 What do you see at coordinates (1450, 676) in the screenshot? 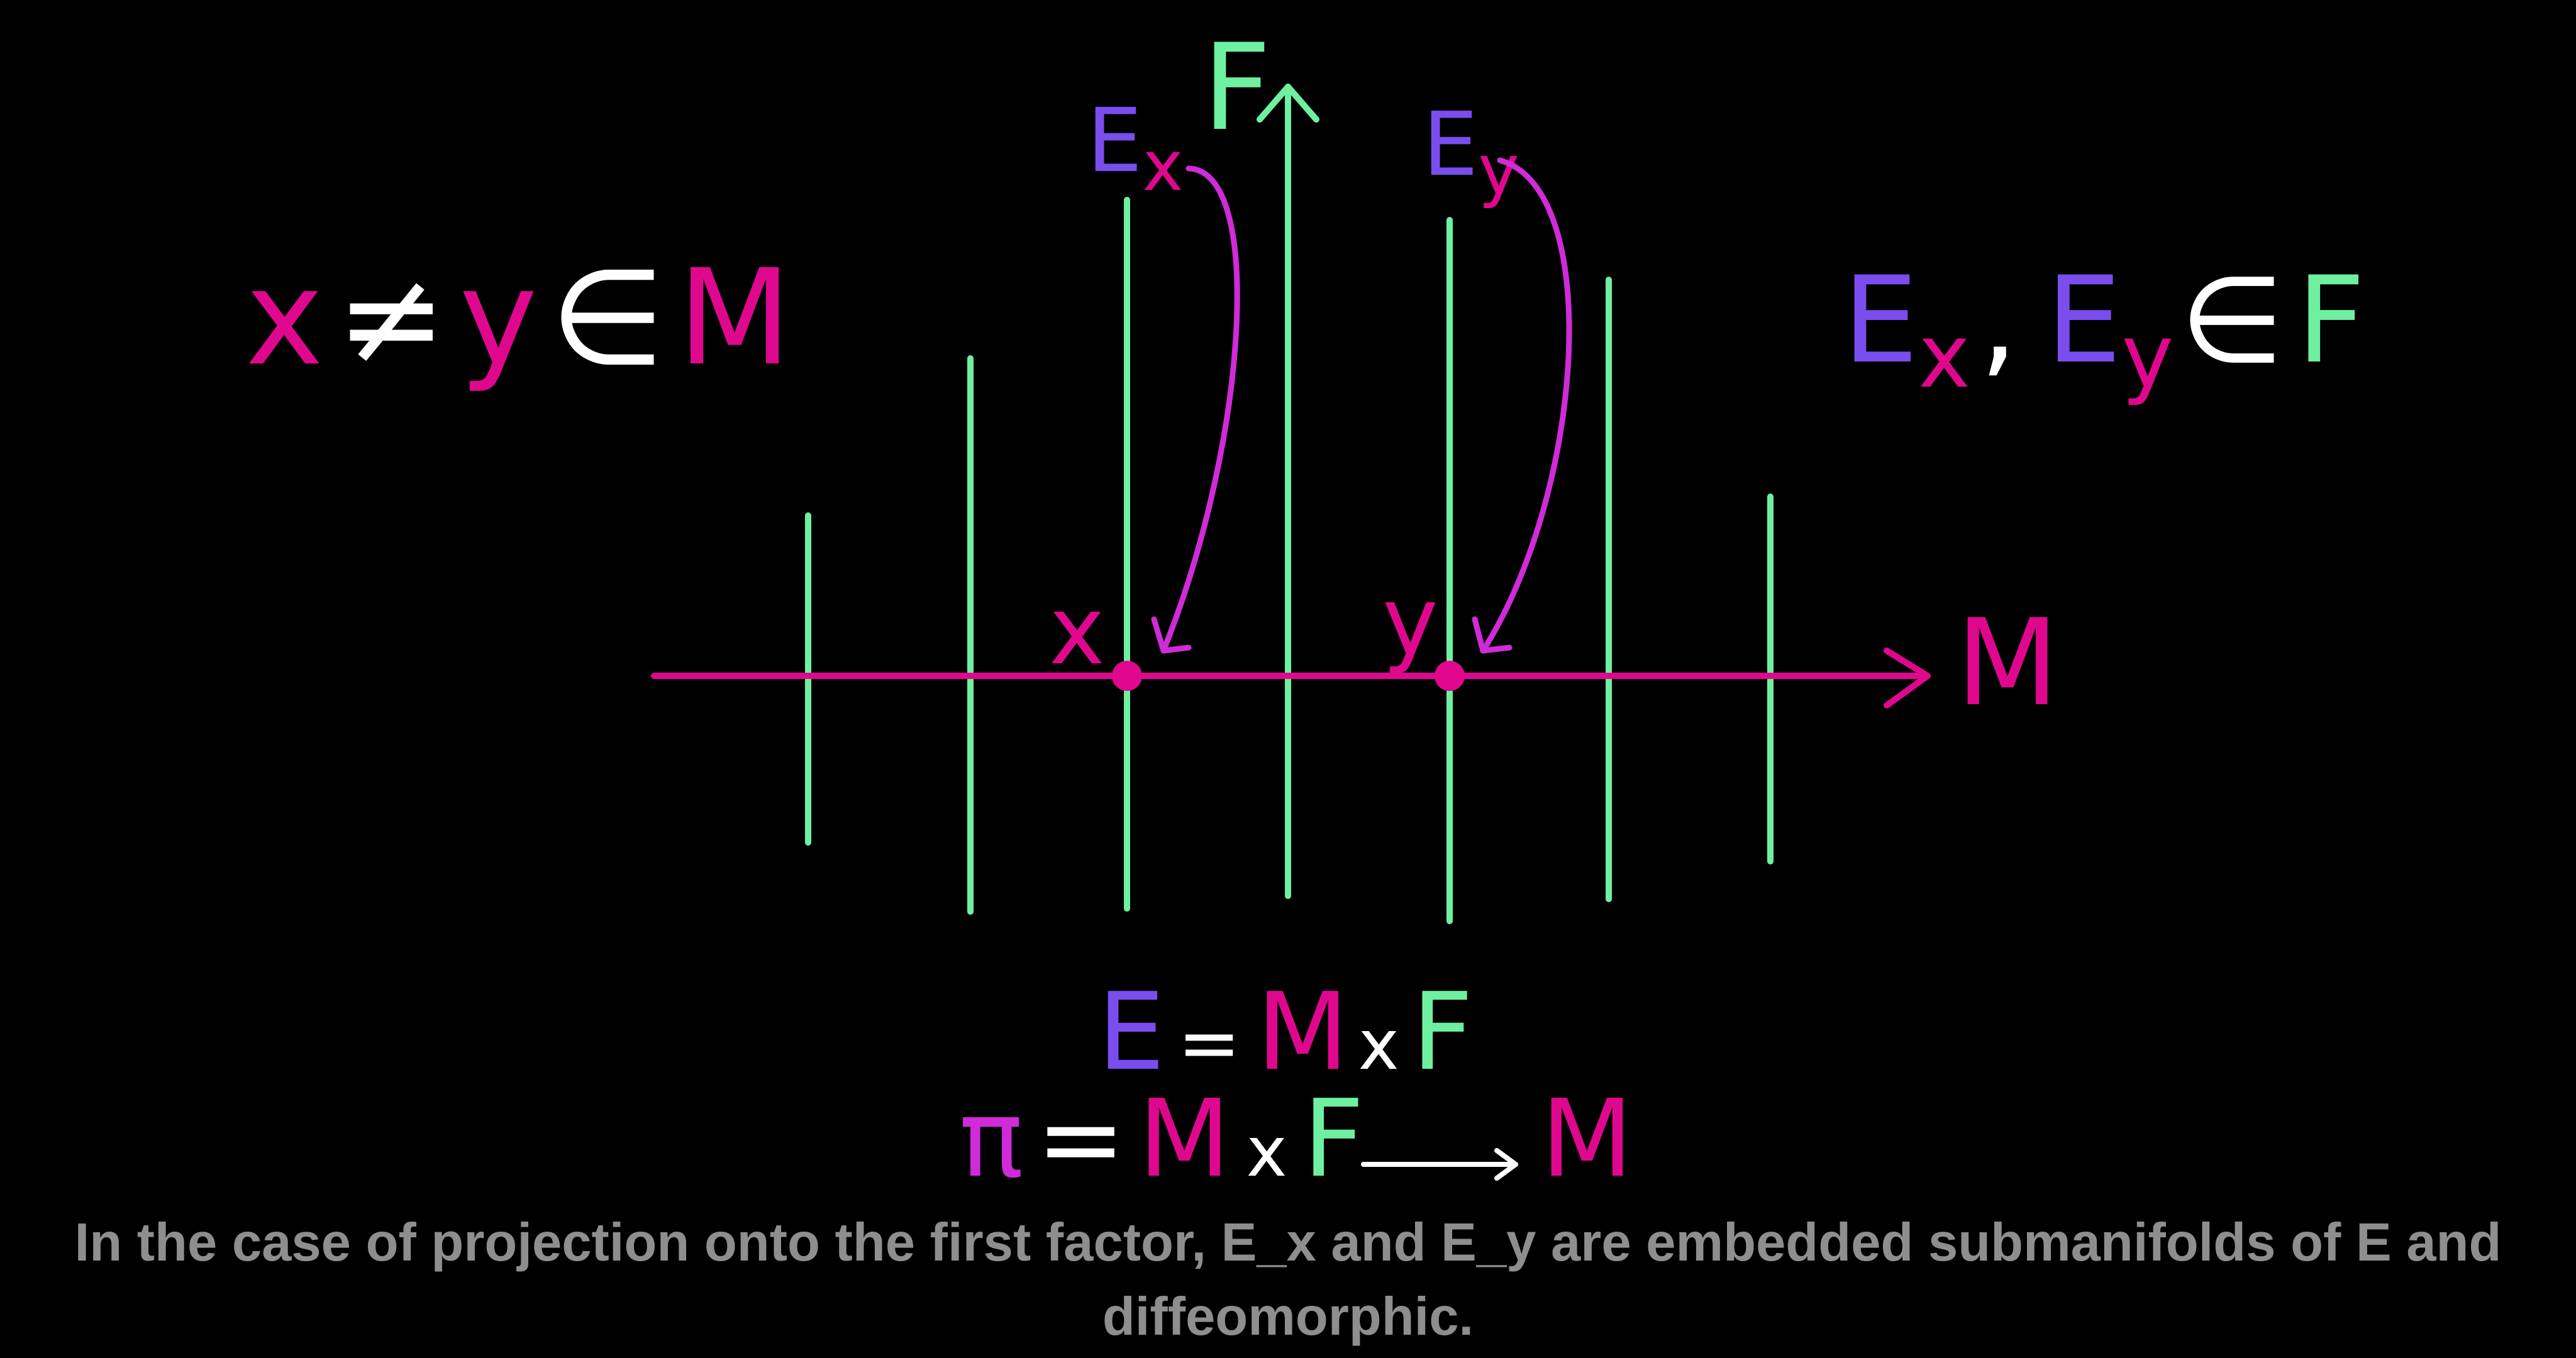
I see `point-y` at bounding box center [1450, 676].